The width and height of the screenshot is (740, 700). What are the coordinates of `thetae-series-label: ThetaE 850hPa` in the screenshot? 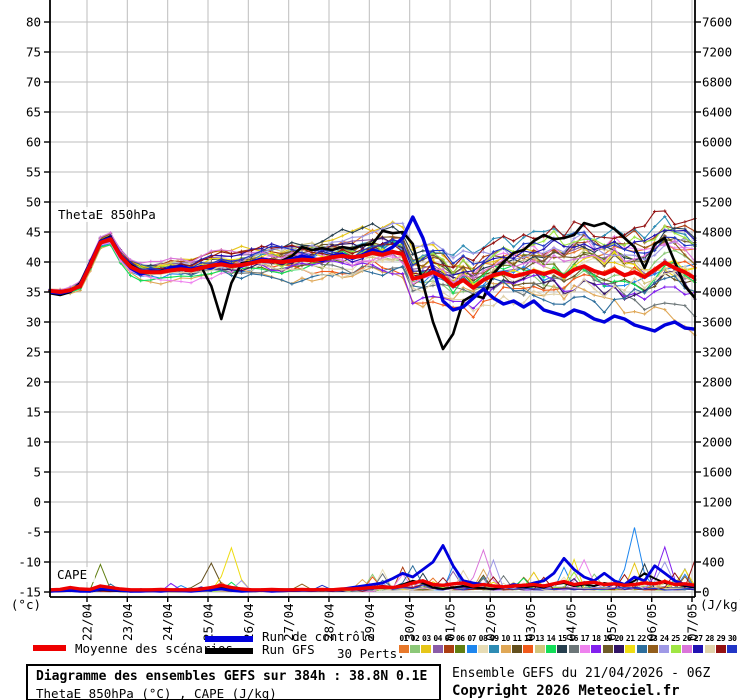 It's located at (107, 214).